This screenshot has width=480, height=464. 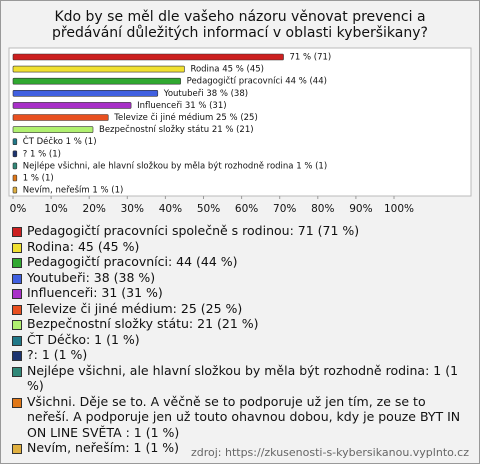 I want to click on legend-item: Youtubeři: 38 (38 %), so click(x=238, y=278).